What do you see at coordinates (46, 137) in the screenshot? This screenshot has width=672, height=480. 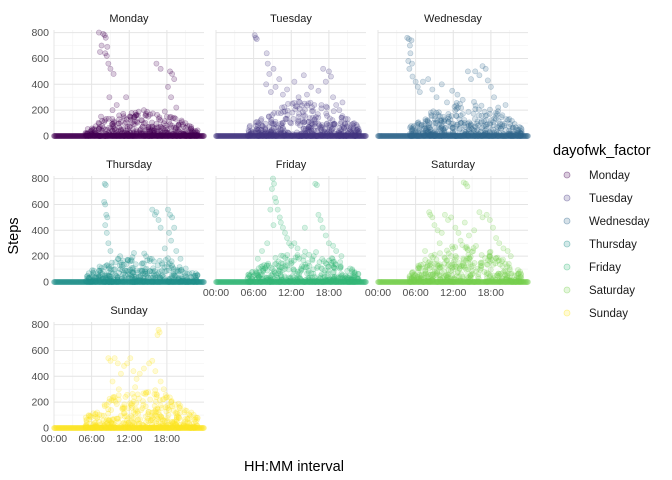 I see `y-tick-label: 0` at bounding box center [46, 137].